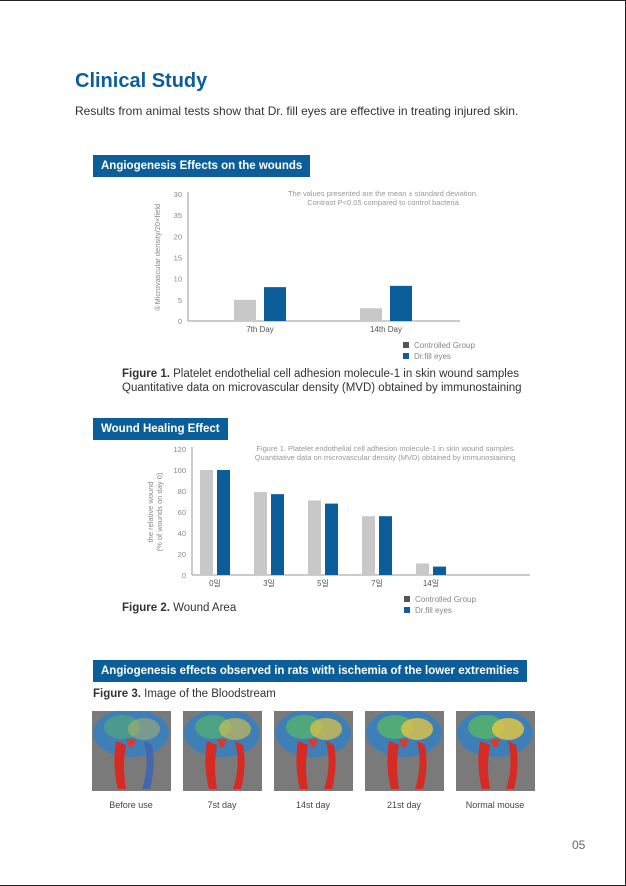 The image size is (626, 886). Describe the element at coordinates (222, 805) in the screenshot. I see `bloodstream-image-label: 7st day` at that location.